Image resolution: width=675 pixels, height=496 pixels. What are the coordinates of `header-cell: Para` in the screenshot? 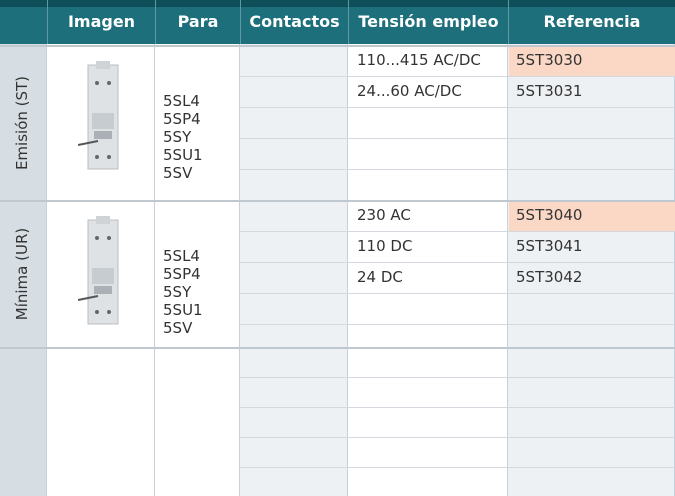 It's located at (197, 22).